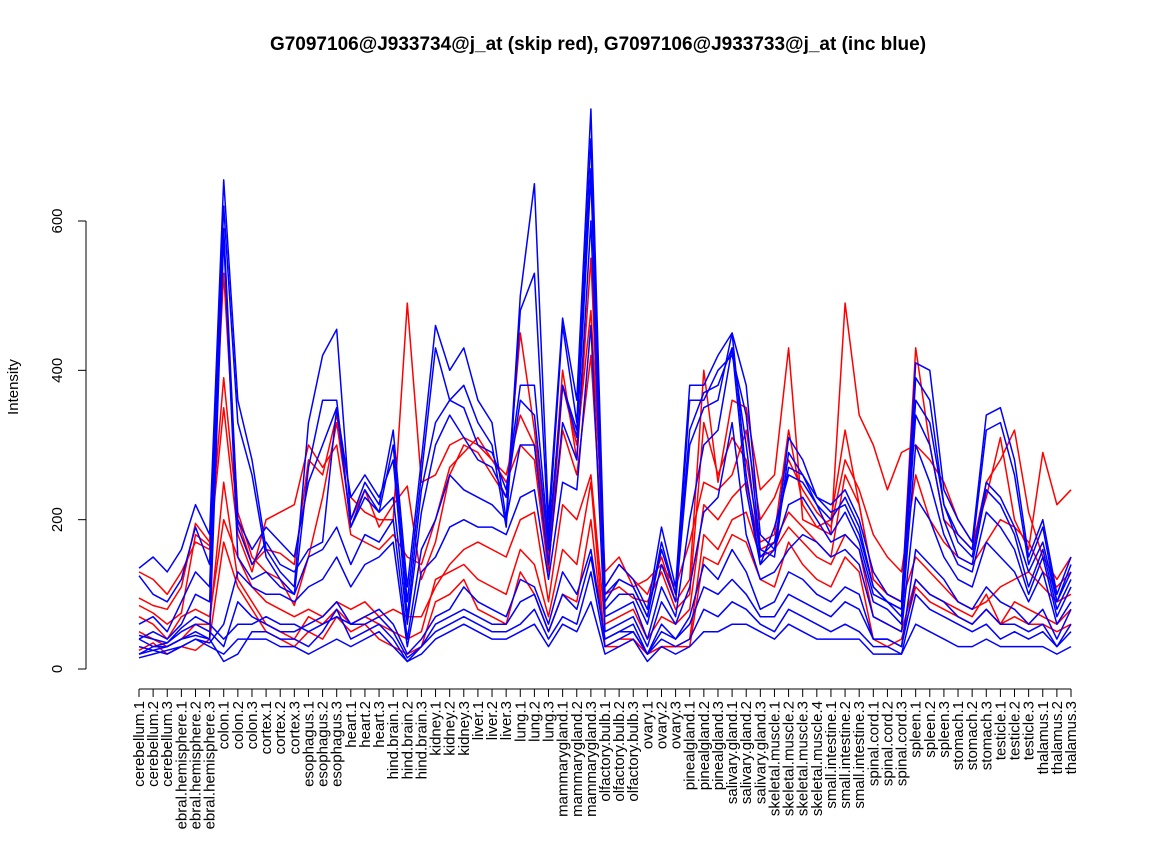  I want to click on x-tick-label: olfactory.bulb.2, so click(619, 751).